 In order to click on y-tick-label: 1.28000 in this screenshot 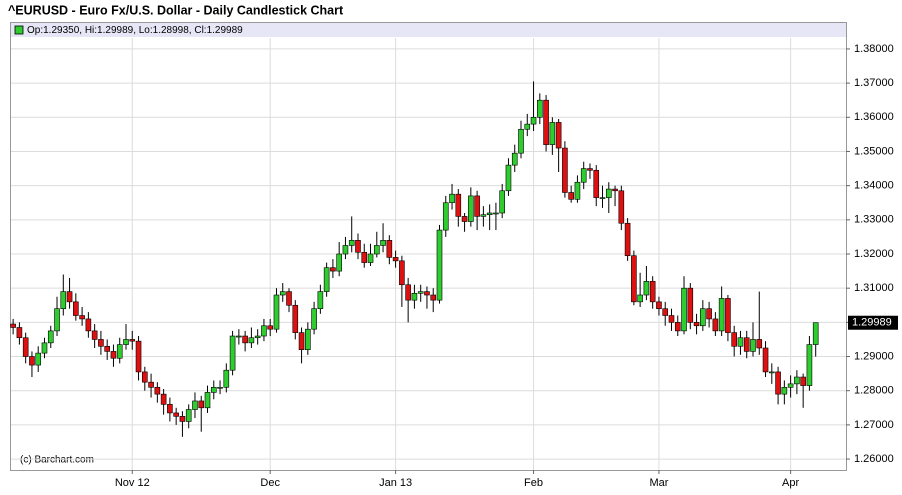, I will do `click(874, 391)`.